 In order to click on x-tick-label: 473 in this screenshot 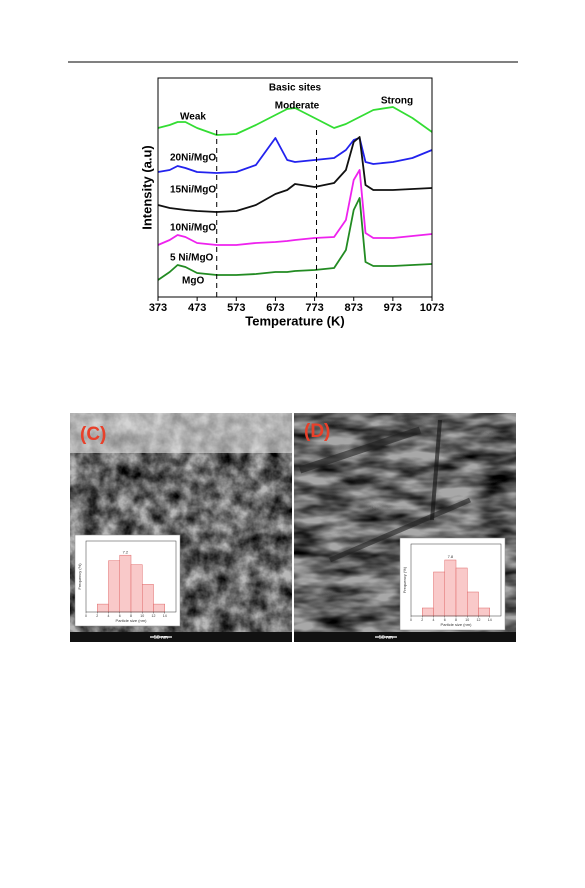, I will do `click(197, 308)`.